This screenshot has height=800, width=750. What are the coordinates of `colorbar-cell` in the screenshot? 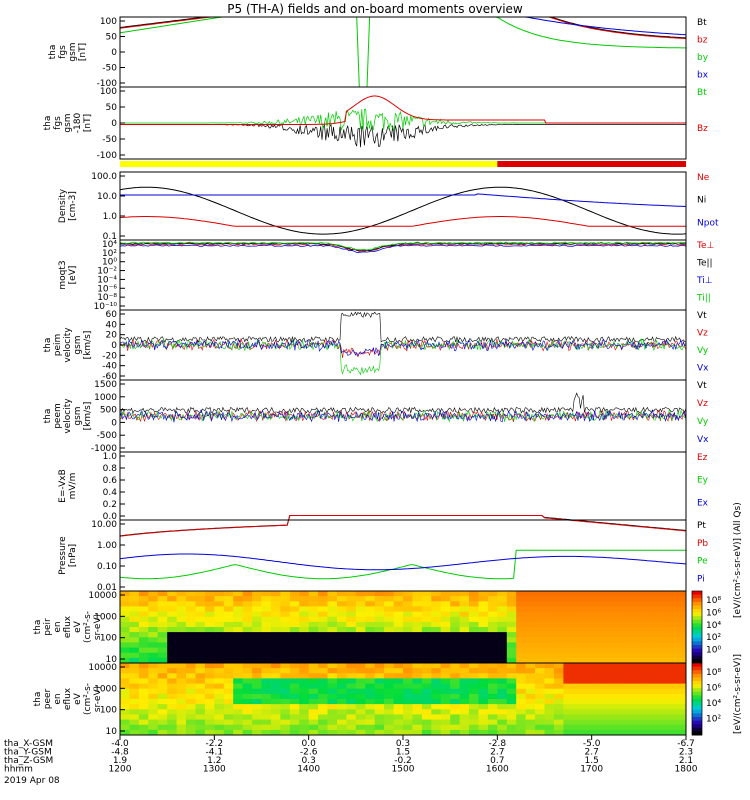 It's located at (697, 733).